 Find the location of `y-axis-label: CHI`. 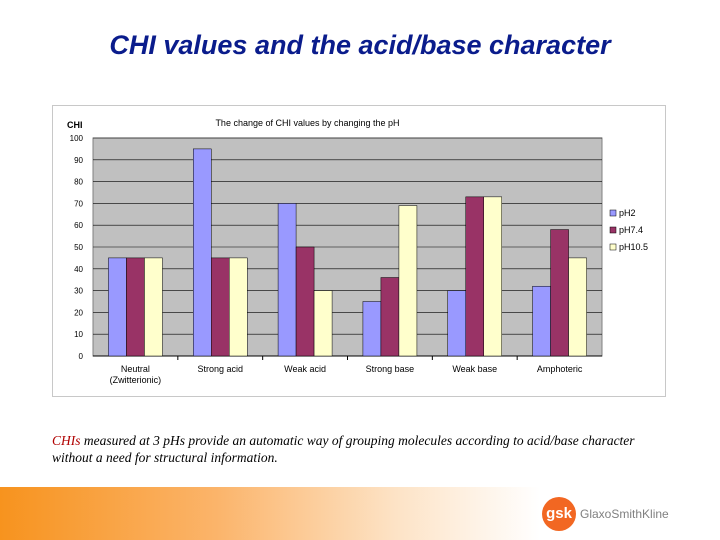

y-axis-label: CHI is located at coordinates (75, 125).